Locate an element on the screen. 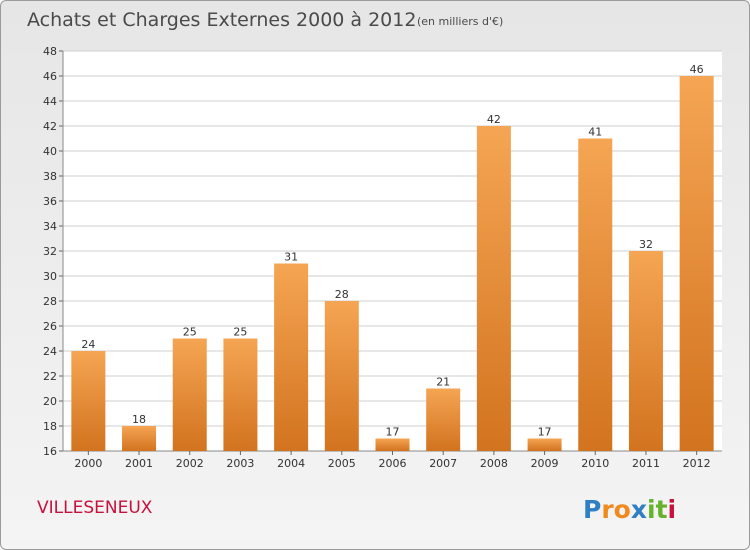 The height and width of the screenshot is (550, 750). x-tick-label: 2011 is located at coordinates (646, 463).